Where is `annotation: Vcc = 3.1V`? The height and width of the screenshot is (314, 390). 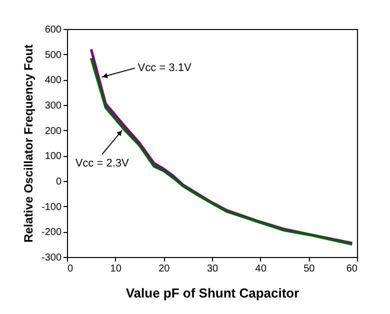 annotation: Vcc = 3.1V is located at coordinates (165, 68).